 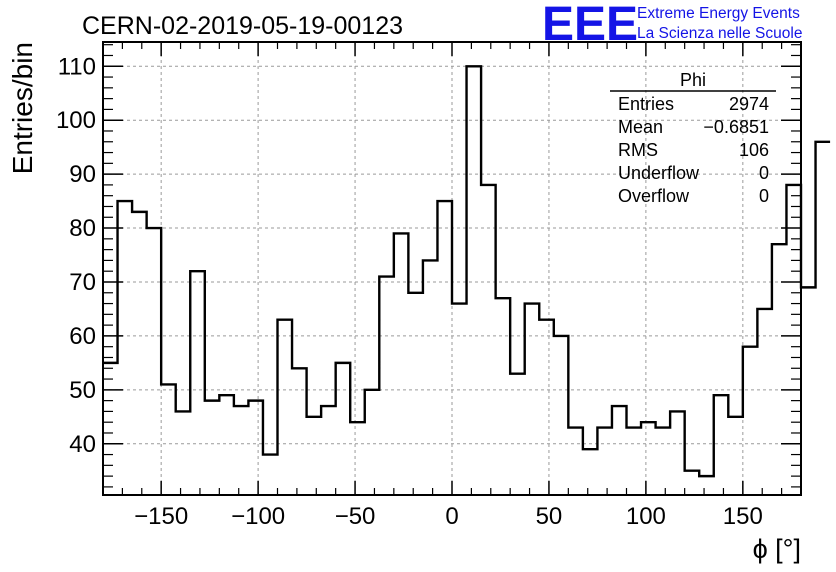 I want to click on x-axis-title: ϕ [°], so click(x=777, y=549).